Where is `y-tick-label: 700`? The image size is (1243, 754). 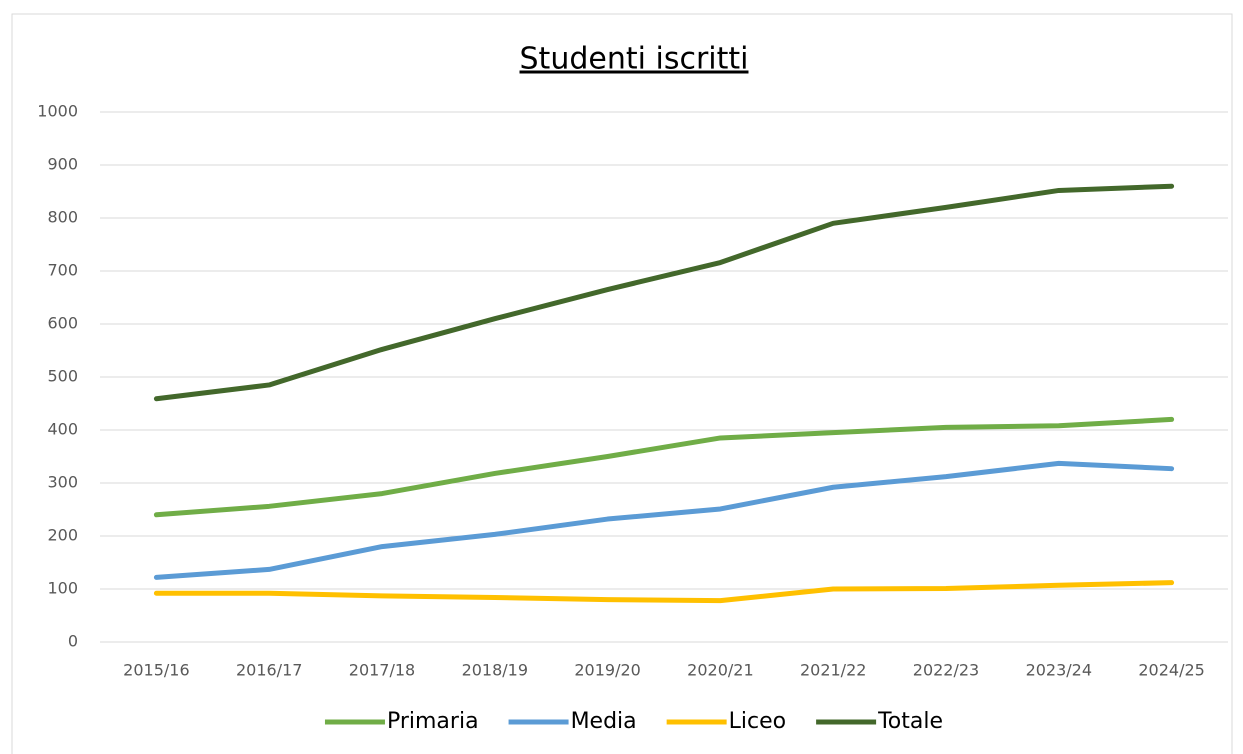
y-tick-label: 700 is located at coordinates (62, 270).